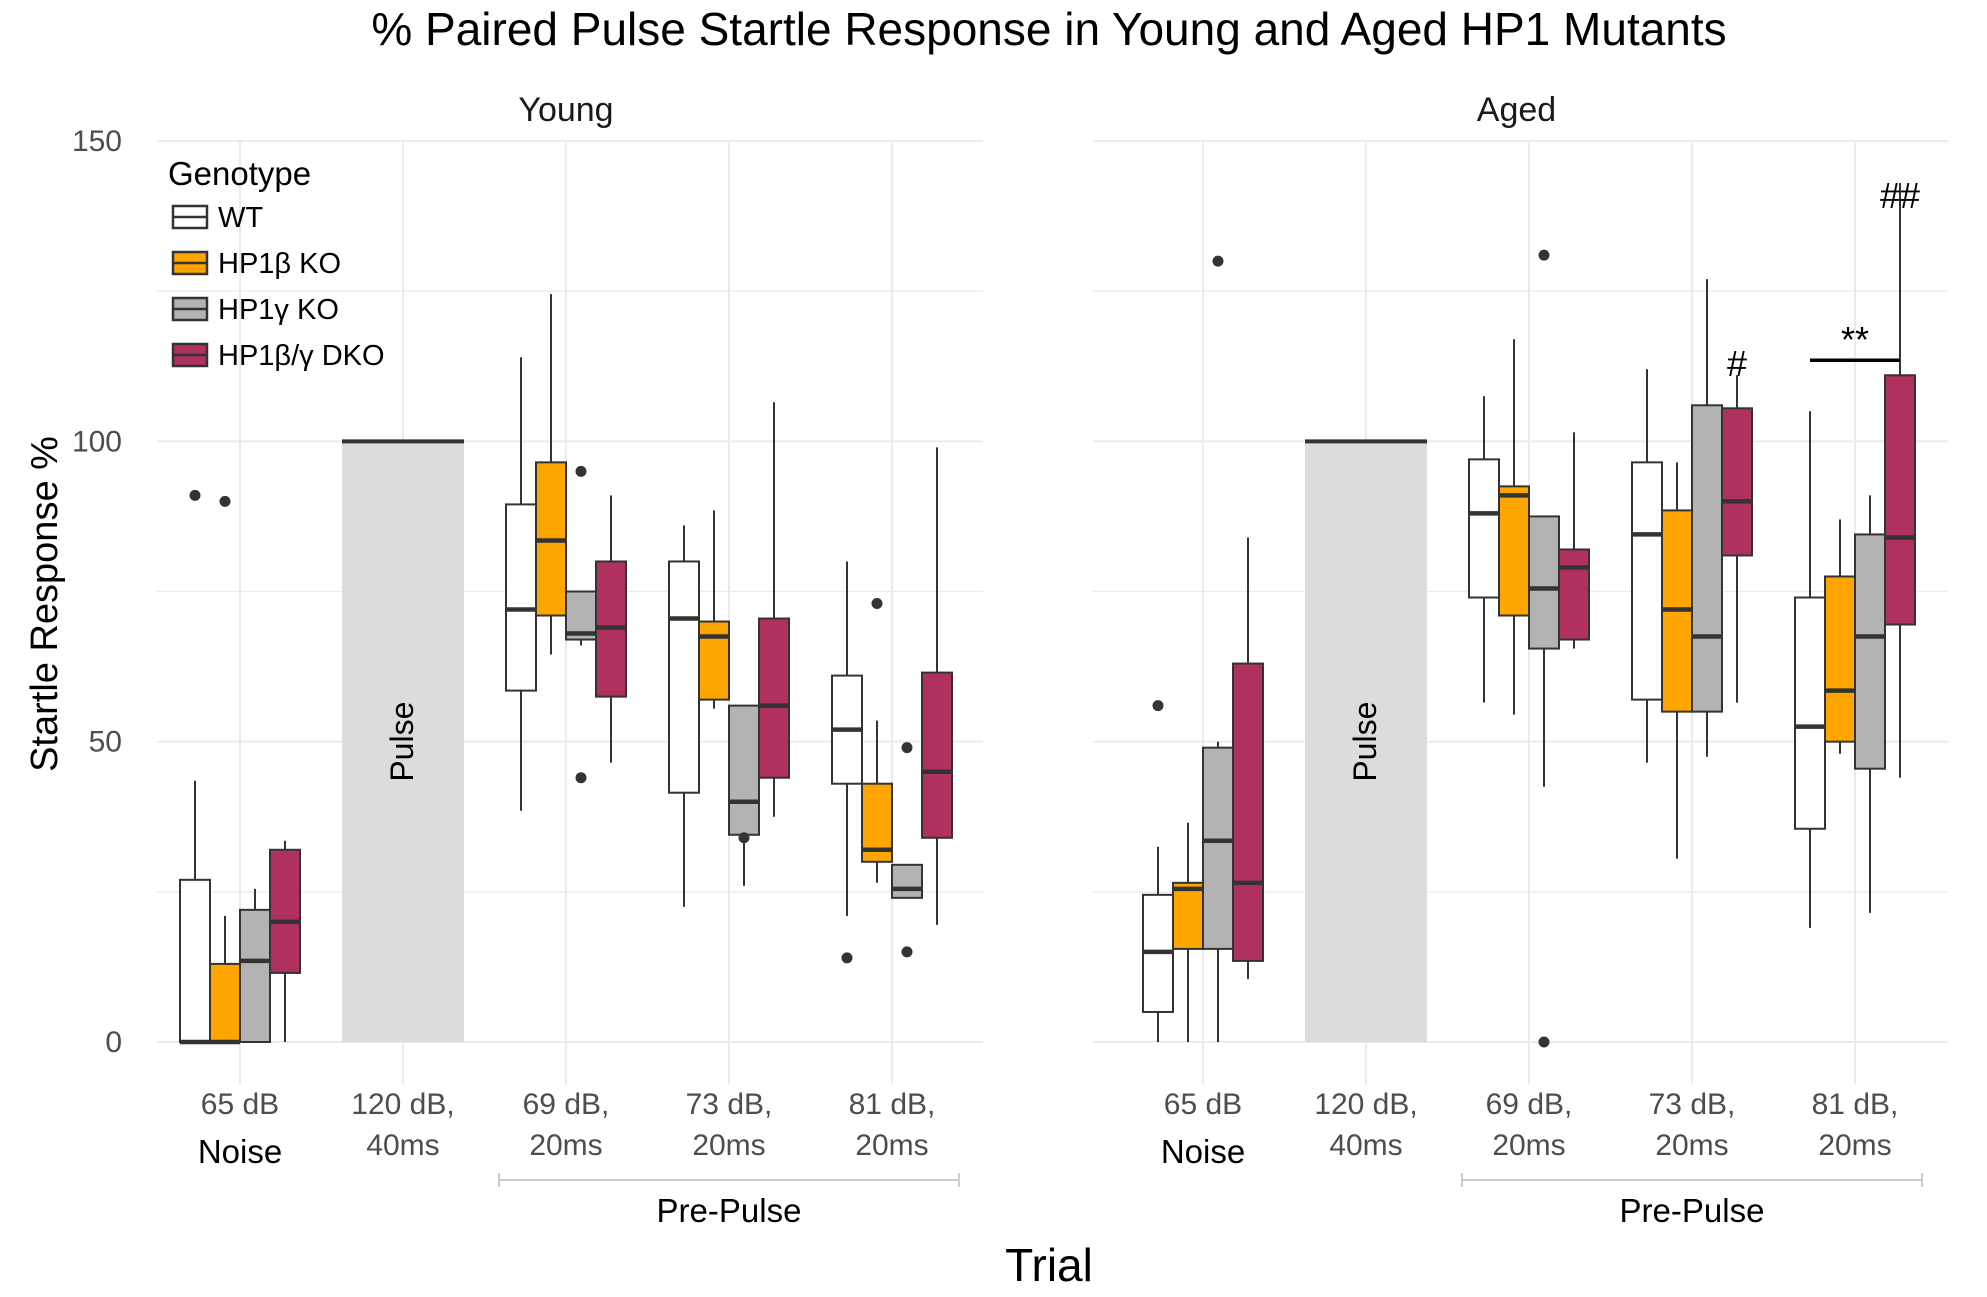 This screenshot has width=1987, height=1297. Describe the element at coordinates (217, 218) in the screenshot. I see `legend-item: WT` at that location.